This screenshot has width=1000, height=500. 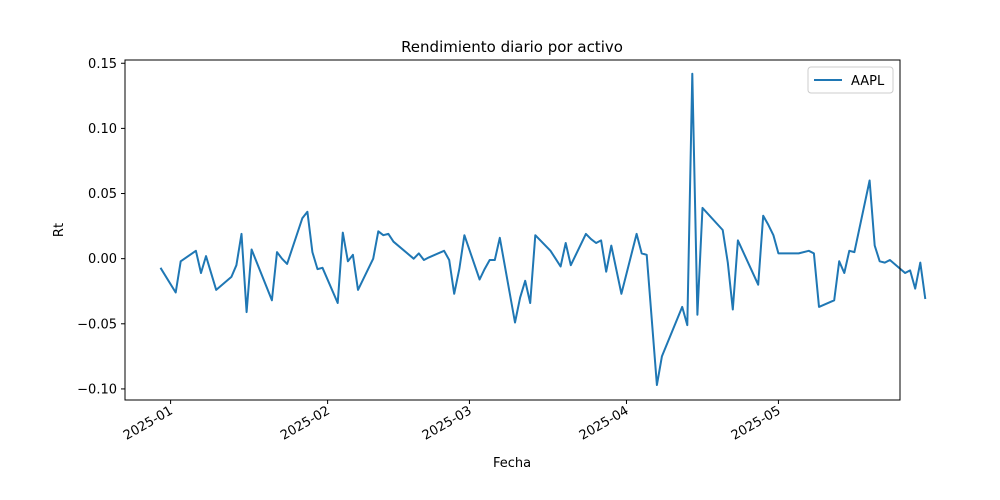 I want to click on legend-box, so click(x=850, y=80).